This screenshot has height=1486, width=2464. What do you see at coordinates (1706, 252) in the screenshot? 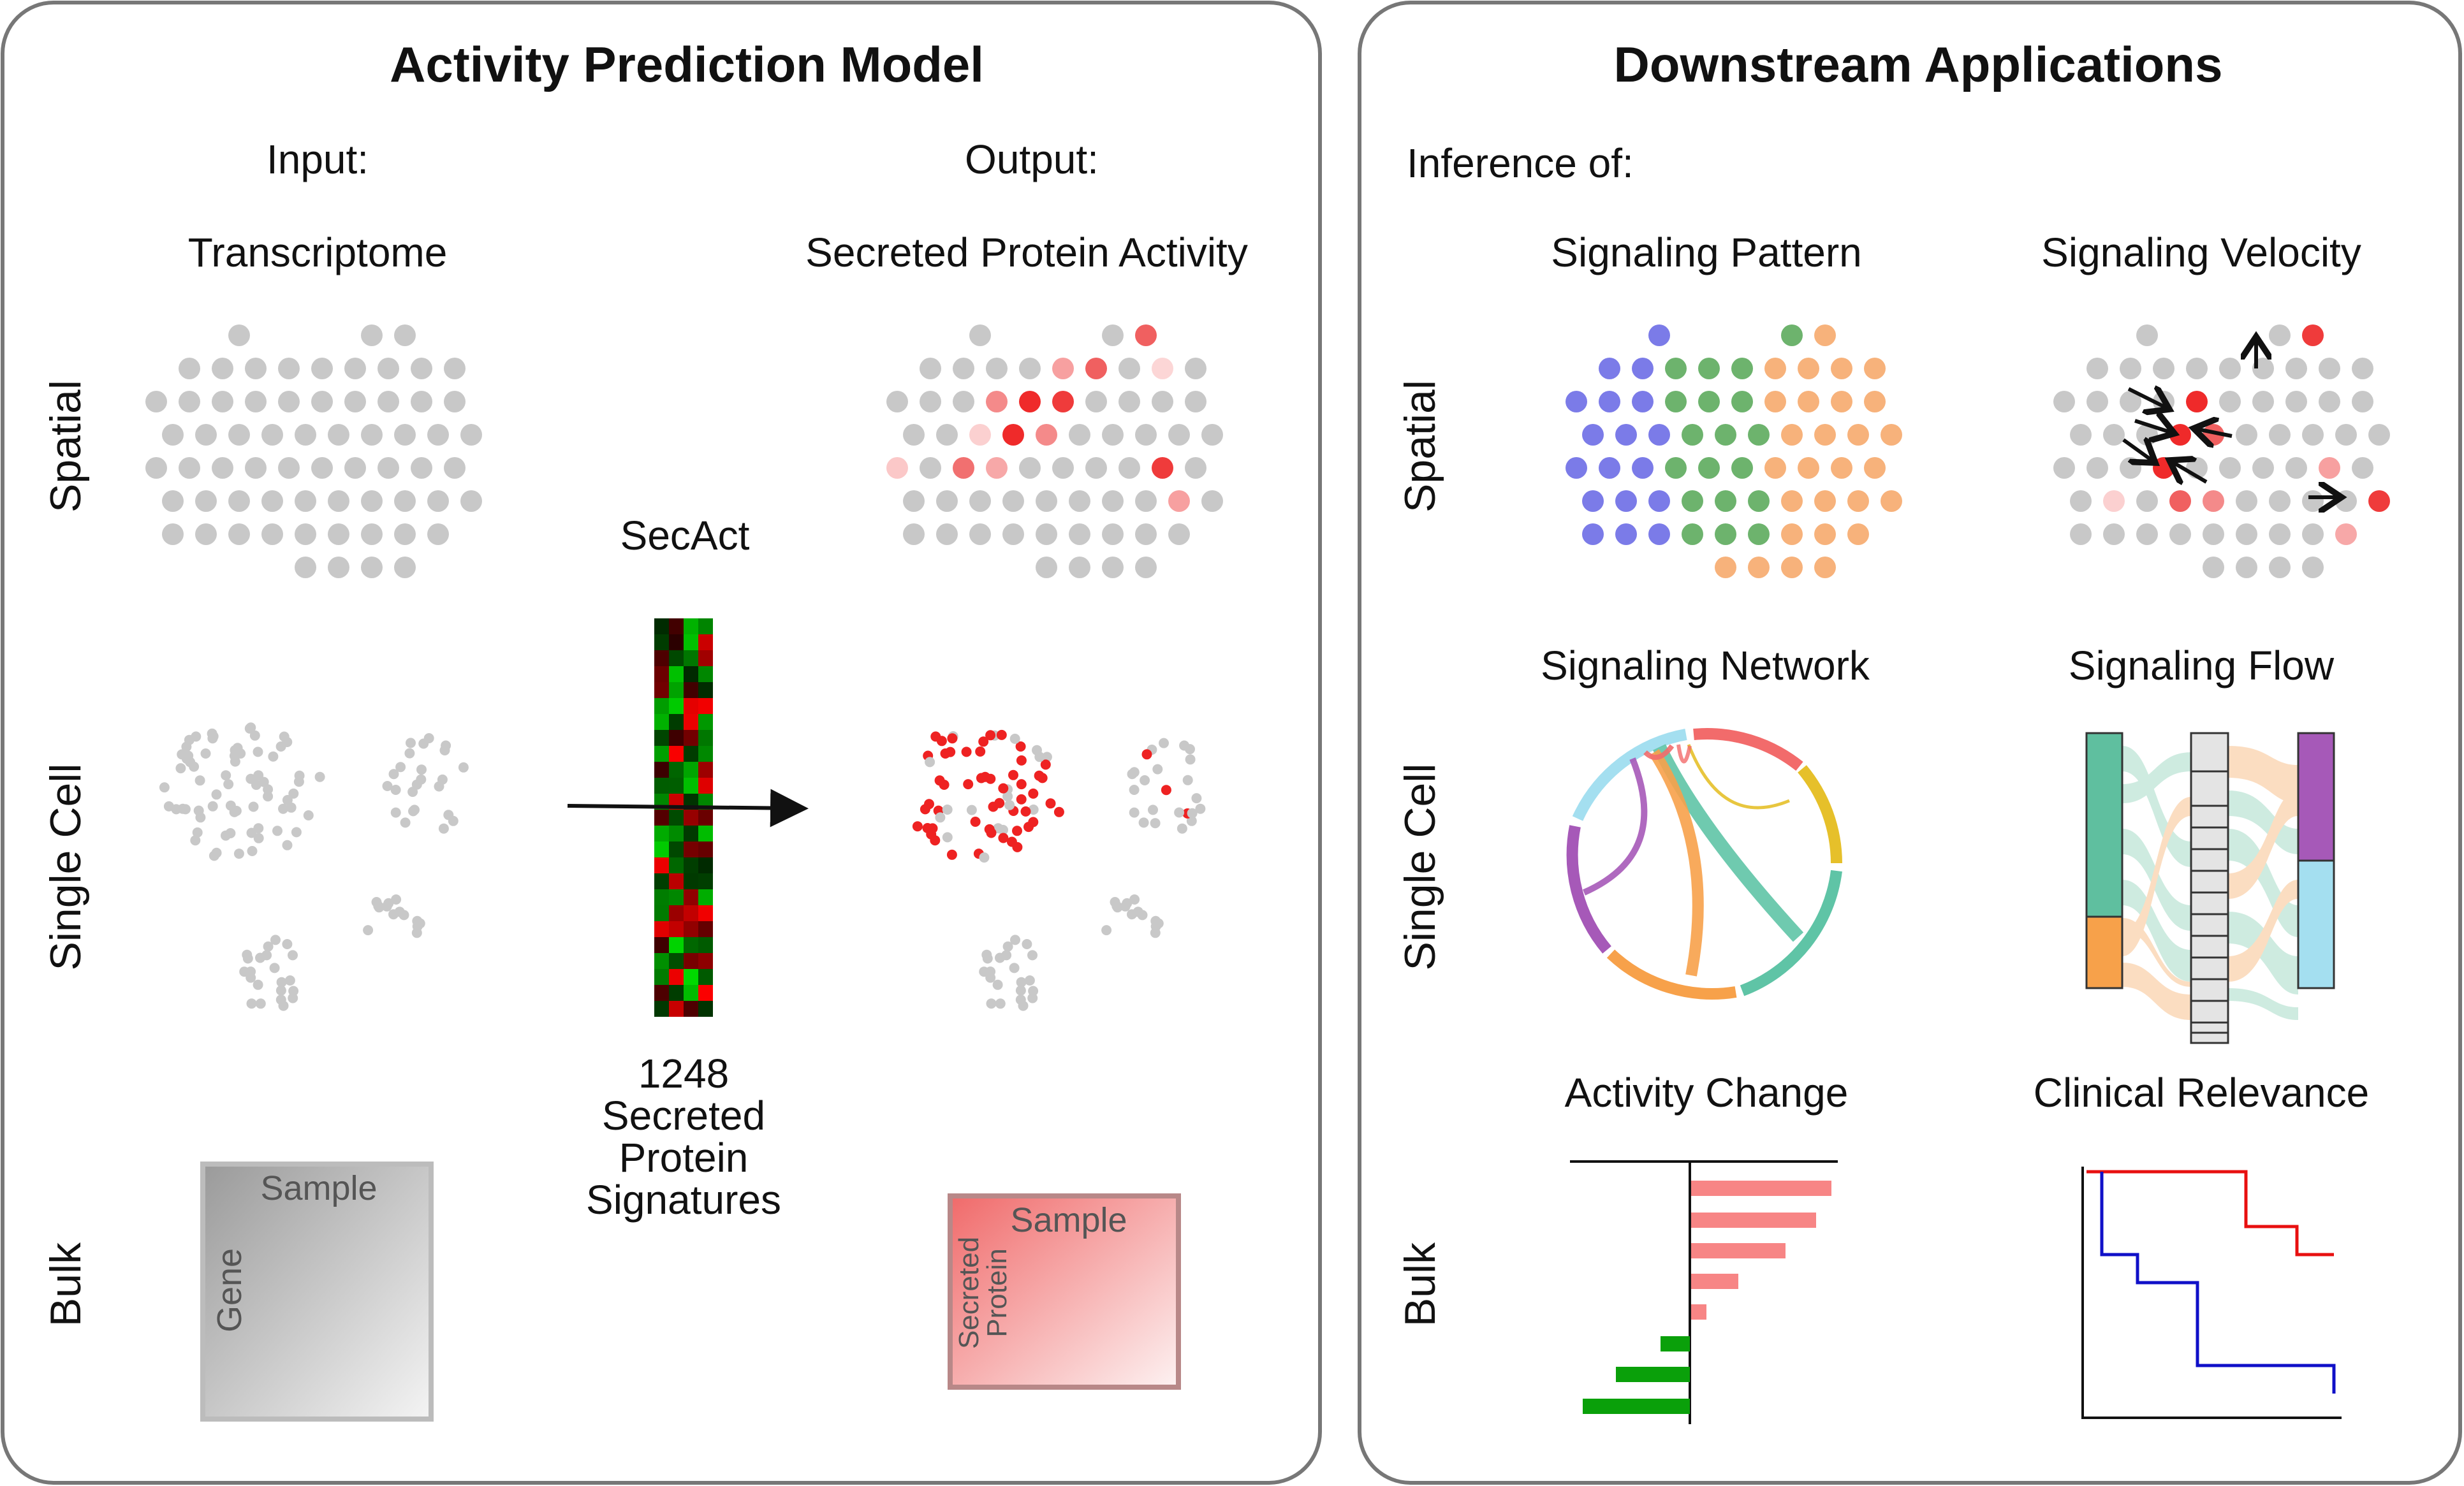
I see `signaling-pattern-label: Signaling Pattern` at bounding box center [1706, 252].